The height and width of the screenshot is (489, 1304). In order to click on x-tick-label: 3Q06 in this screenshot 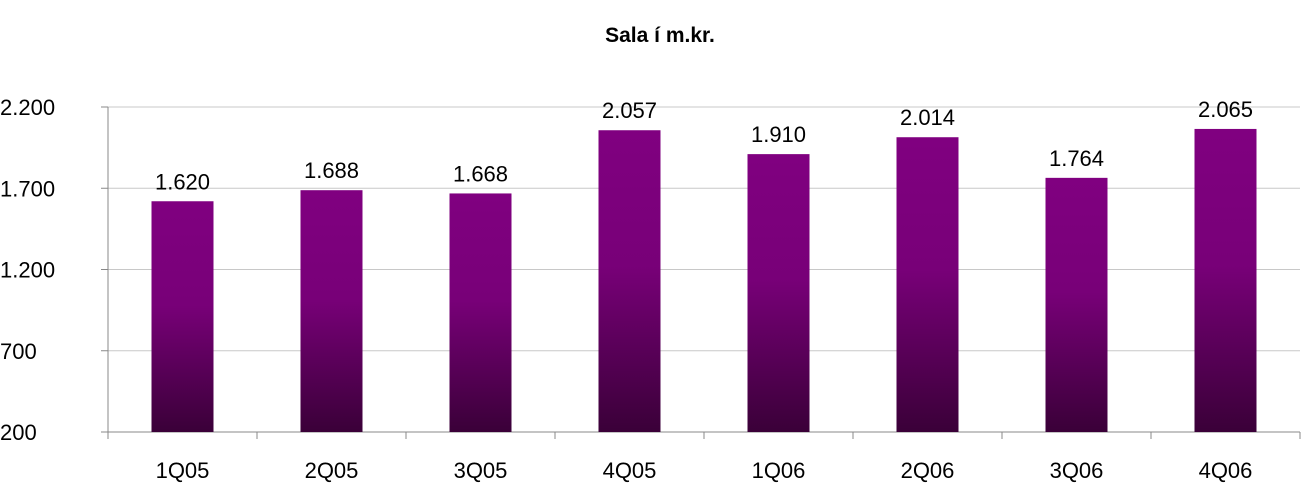, I will do `click(1077, 470)`.